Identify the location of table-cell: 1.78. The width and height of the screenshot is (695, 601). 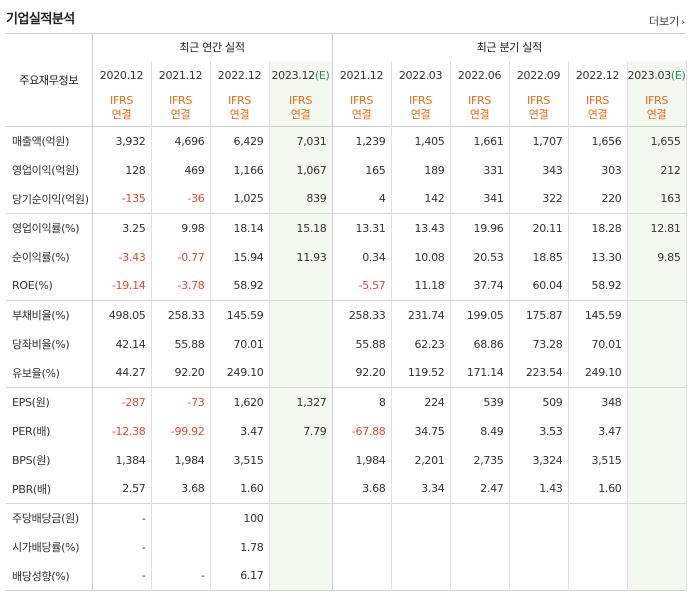
(240, 547).